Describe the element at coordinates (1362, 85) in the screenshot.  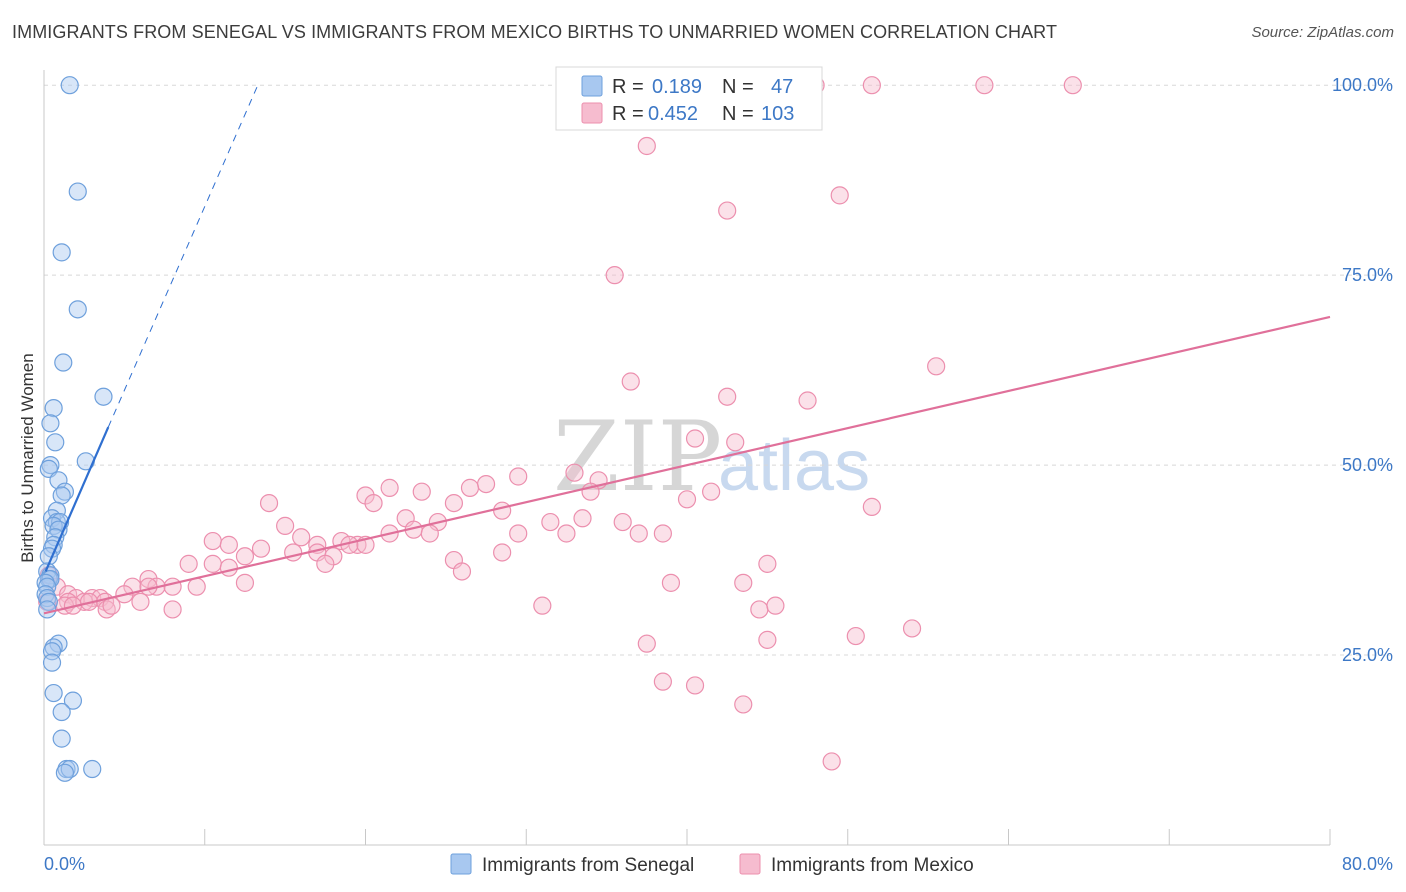
I see `y-tick-label: 100.0%` at that location.